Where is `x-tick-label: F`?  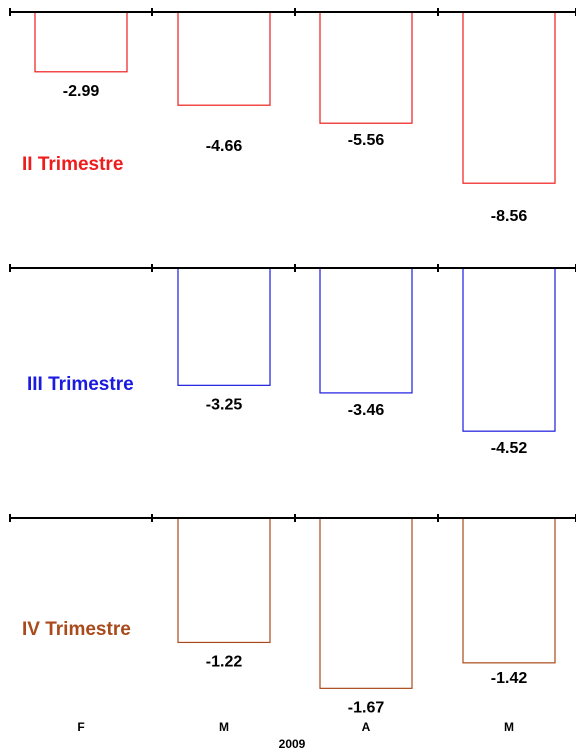
x-tick-label: F is located at coordinates (80, 727).